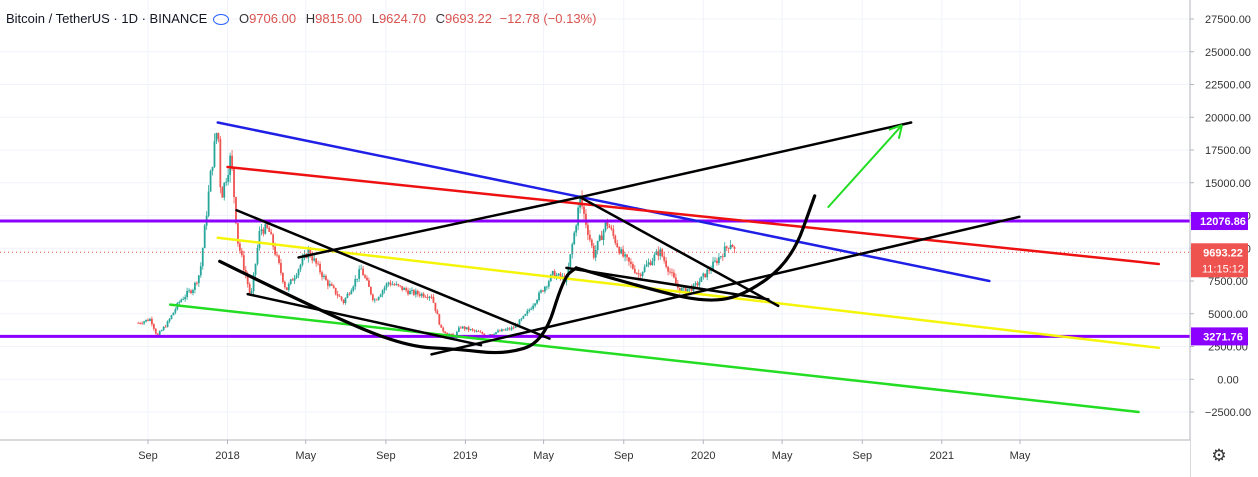  I want to click on time-tick-label: May, so click(1020, 456).